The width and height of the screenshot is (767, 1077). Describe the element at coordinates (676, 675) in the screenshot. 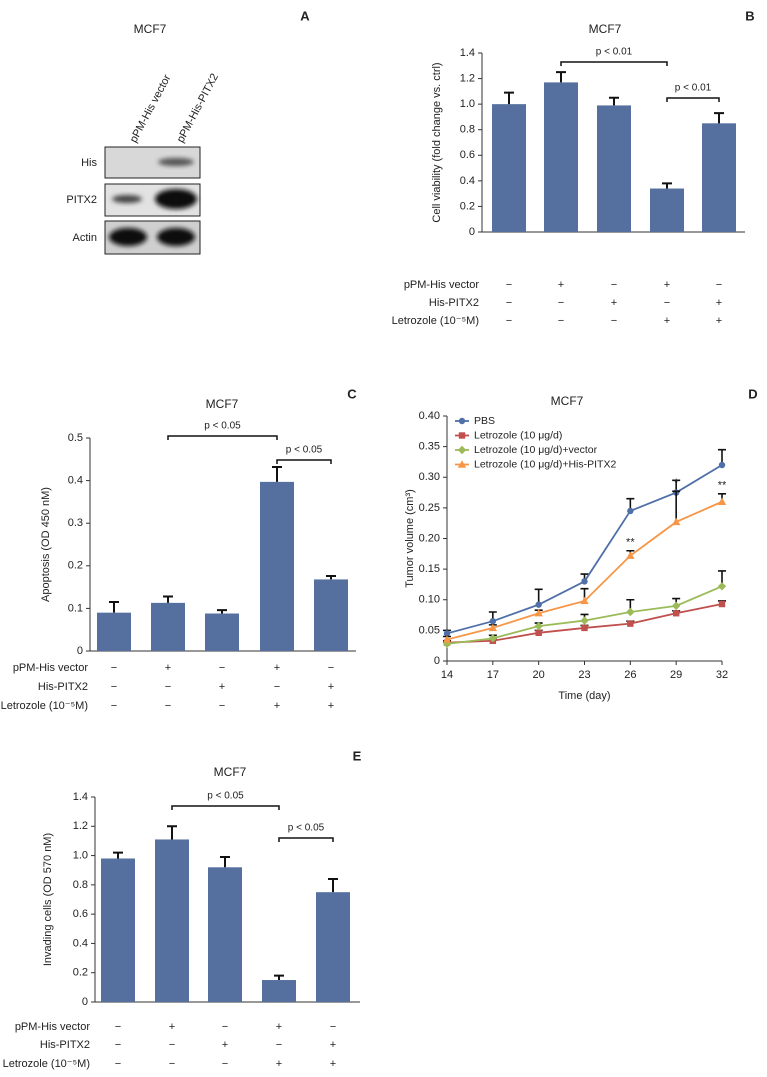

I see `x-tick-label: 29` at that location.